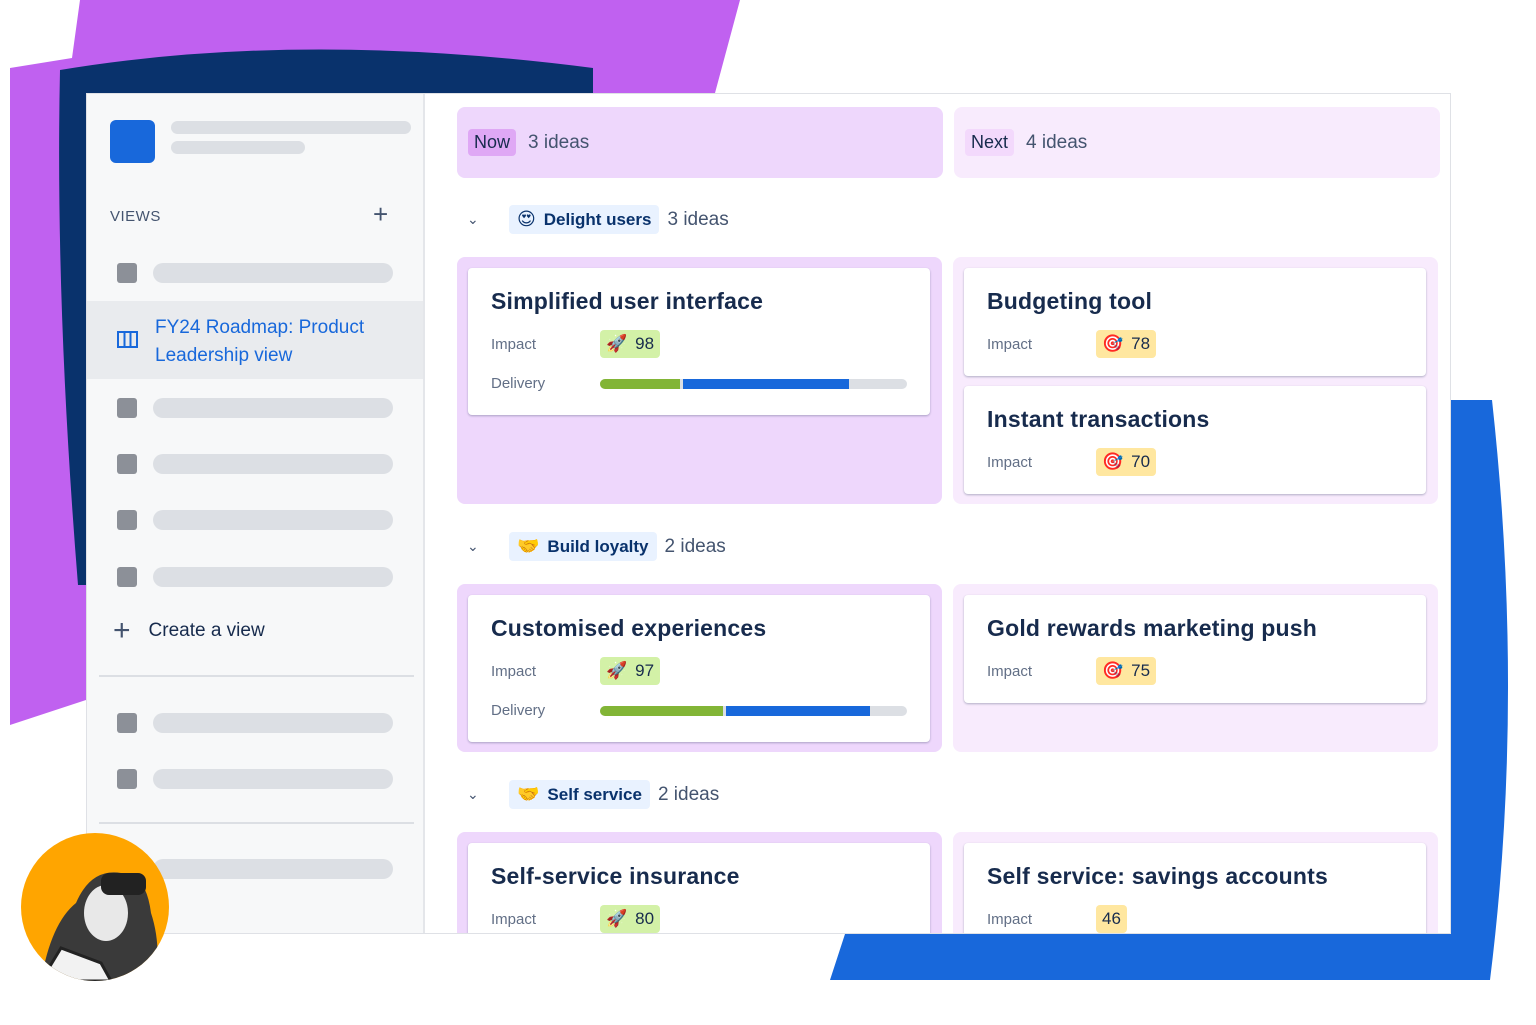 The height and width of the screenshot is (1025, 1536). I want to click on column-header-next: Next 4 ideas, so click(1197, 142).